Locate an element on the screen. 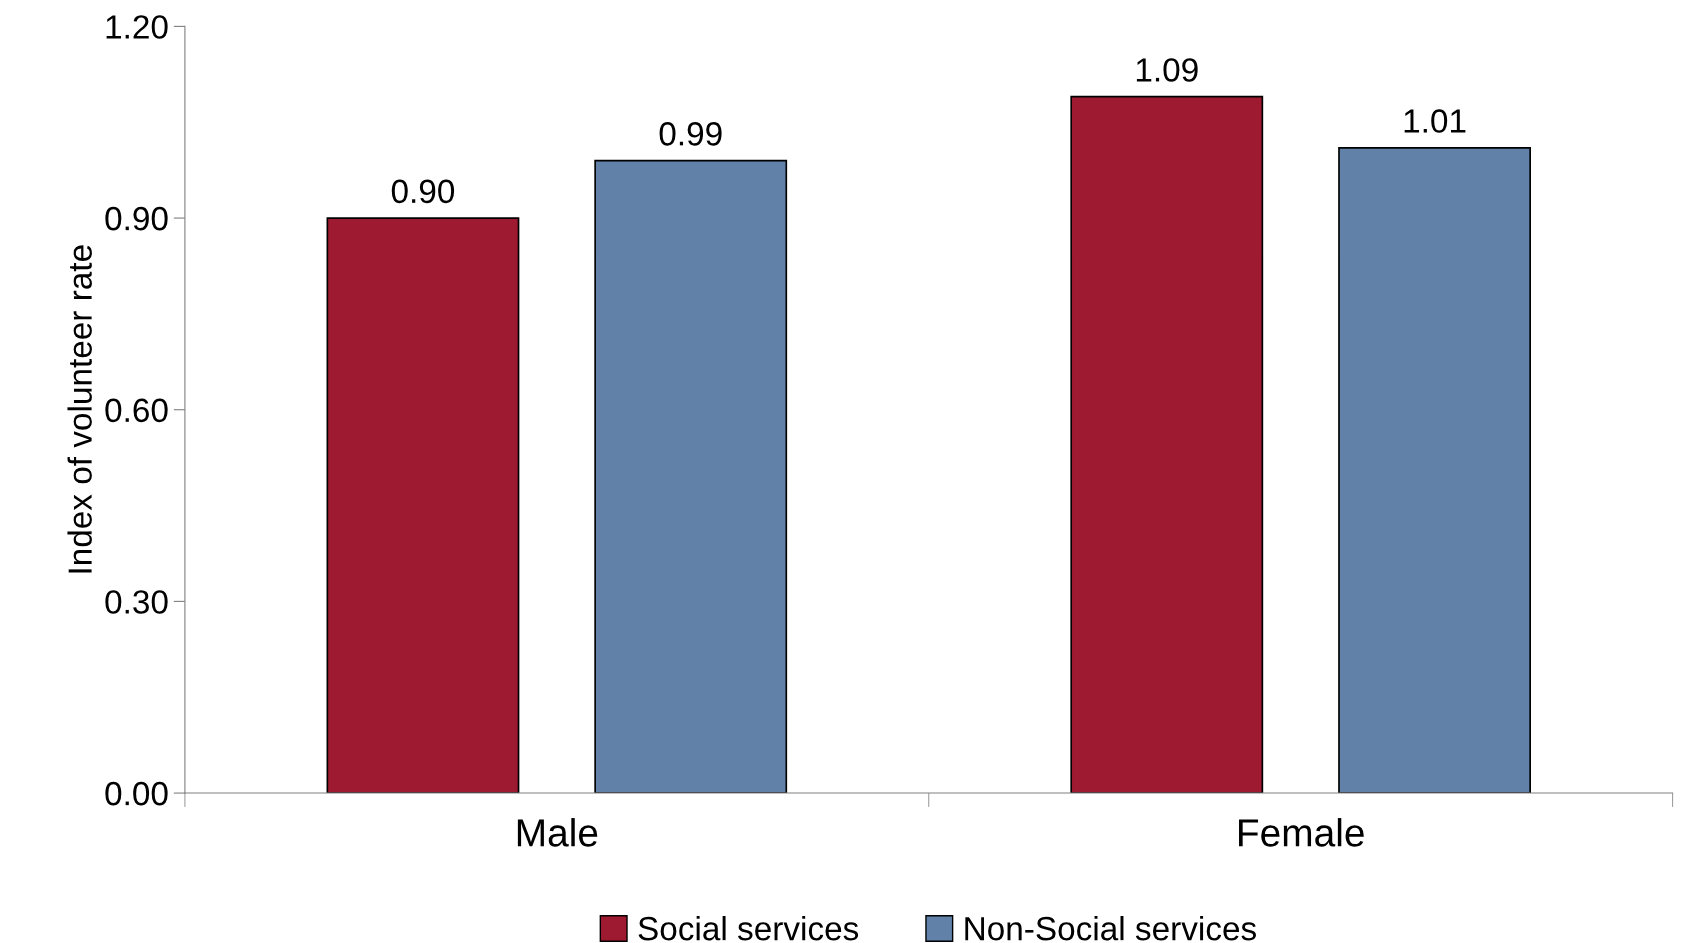 This screenshot has width=1681, height=943. text: 1.09 is located at coordinates (1167, 70).